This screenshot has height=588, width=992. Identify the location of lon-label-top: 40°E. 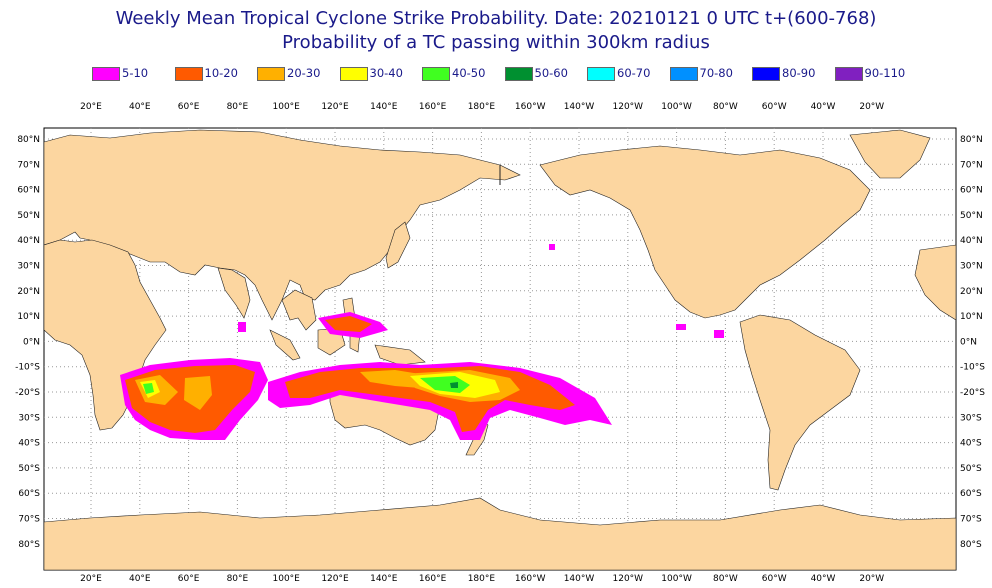
(140, 107).